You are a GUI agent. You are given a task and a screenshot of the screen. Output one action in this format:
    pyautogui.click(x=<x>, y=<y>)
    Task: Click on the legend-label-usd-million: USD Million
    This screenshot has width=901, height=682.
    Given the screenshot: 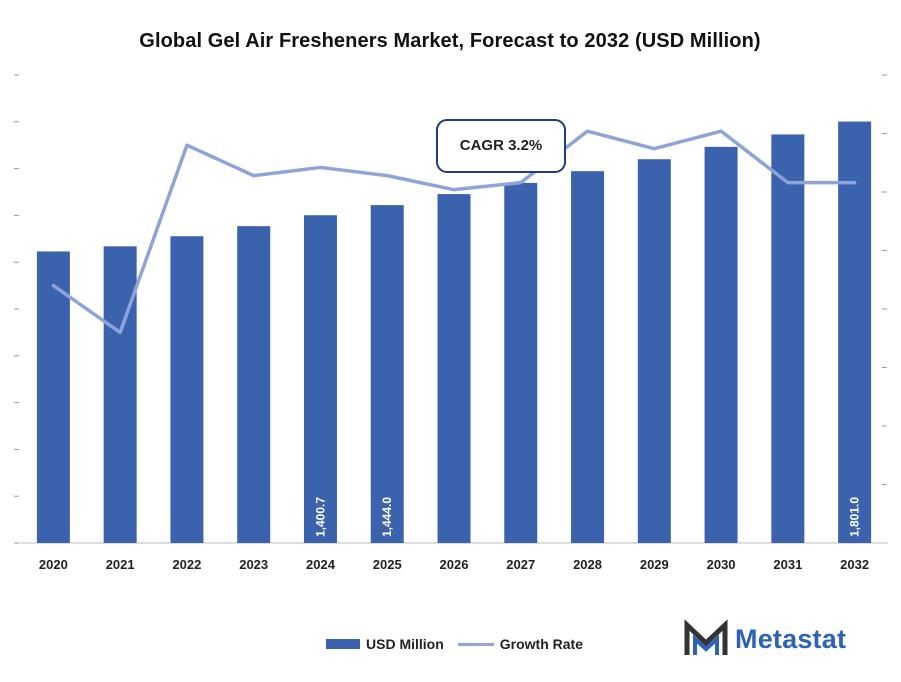 What is the action you would take?
    pyautogui.click(x=405, y=644)
    